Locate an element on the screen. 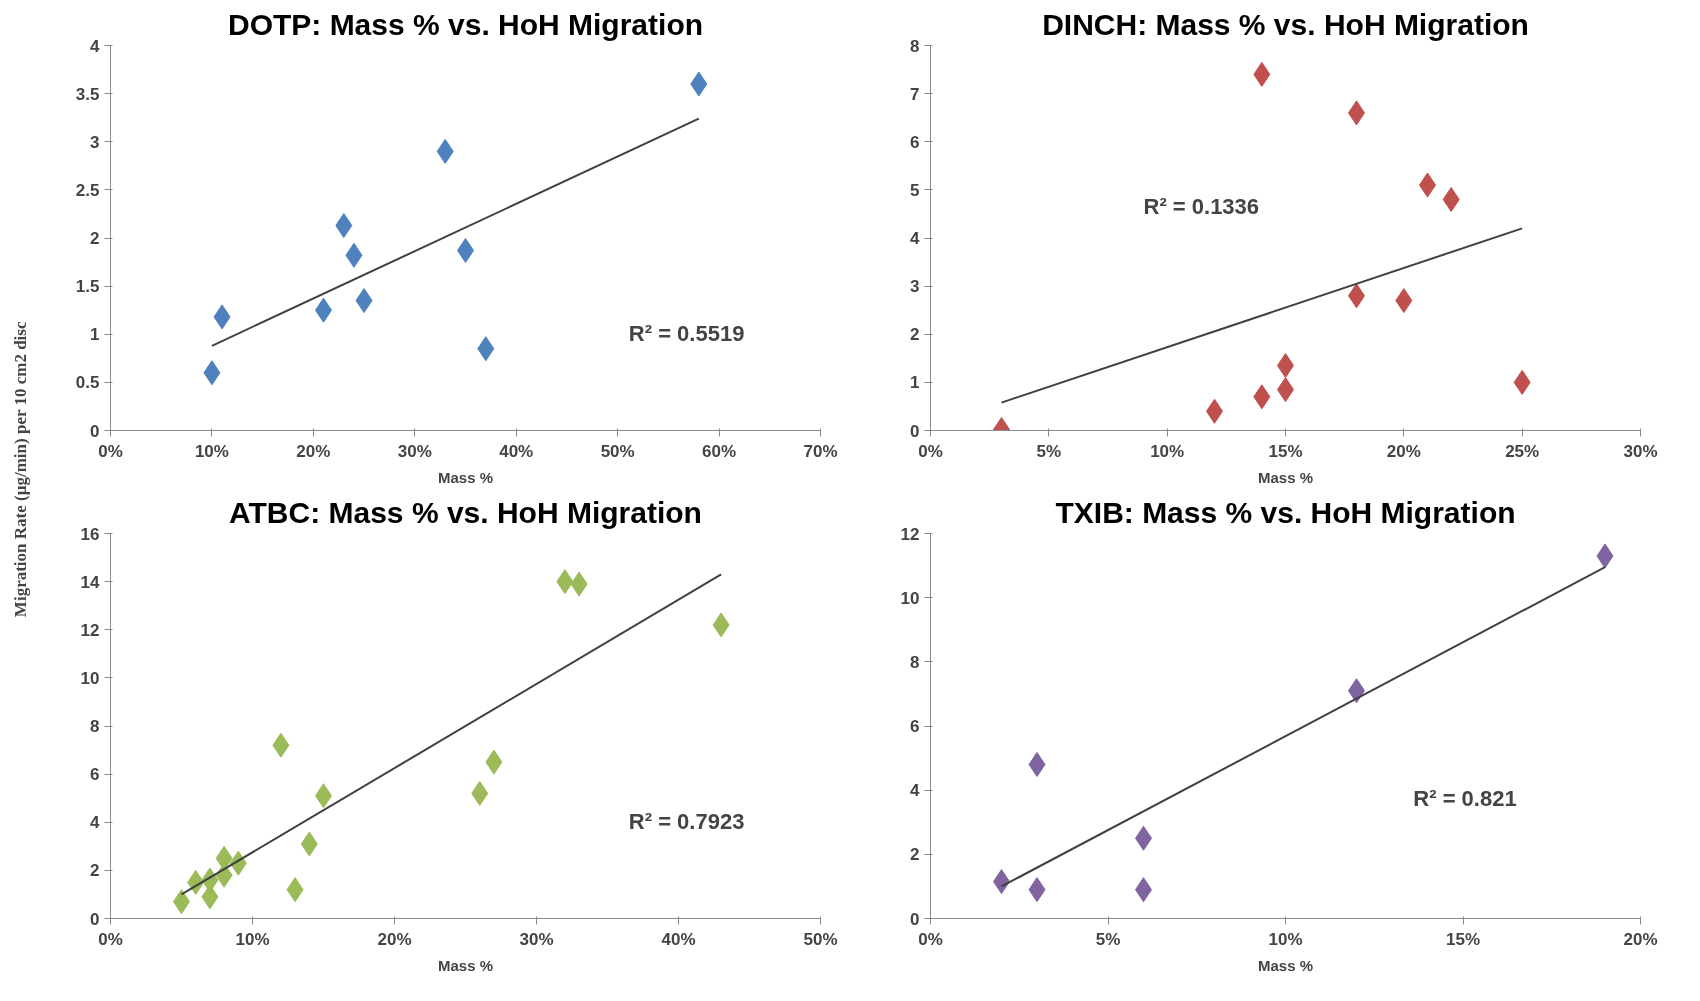 This screenshot has width=1700, height=1001. y-tick-label: 1.5 is located at coordinates (87, 287).